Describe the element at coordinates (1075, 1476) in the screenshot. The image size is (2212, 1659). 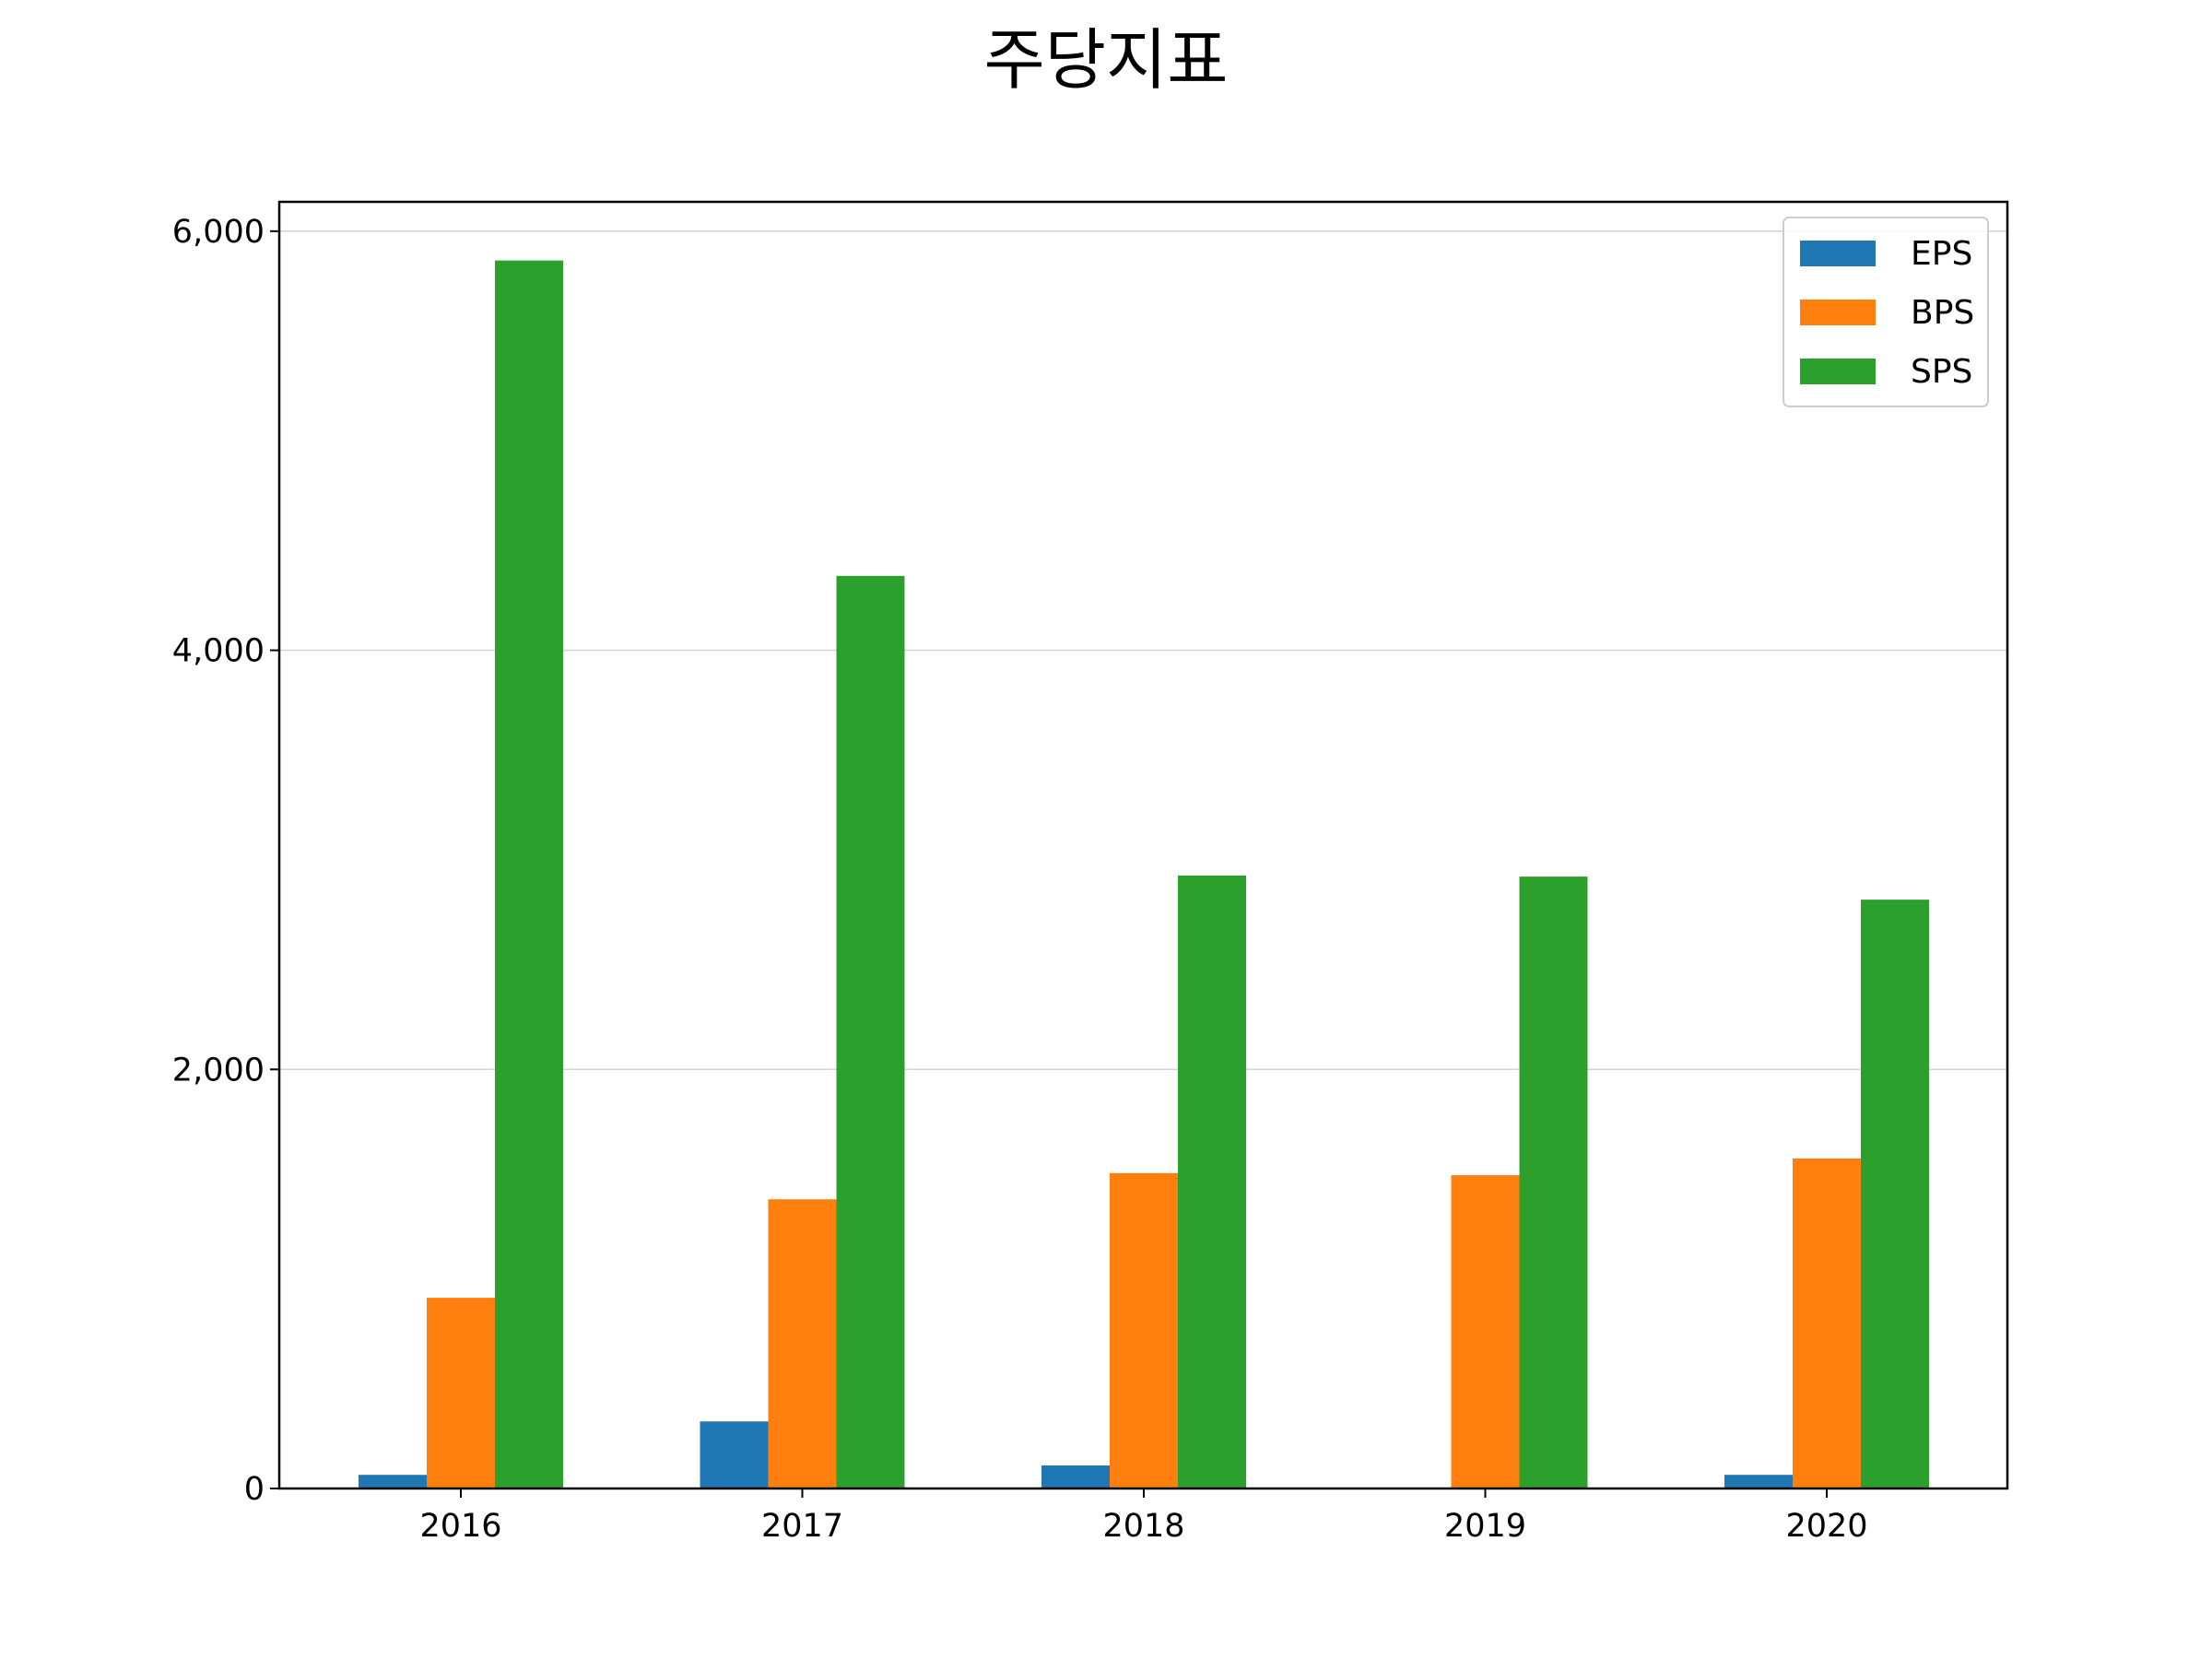
I see `bar-eps-2018` at that location.